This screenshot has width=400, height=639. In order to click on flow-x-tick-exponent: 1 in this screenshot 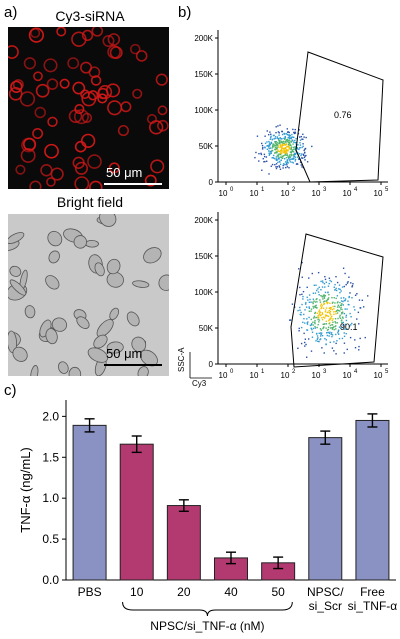, I will do `click(263, 190)`.